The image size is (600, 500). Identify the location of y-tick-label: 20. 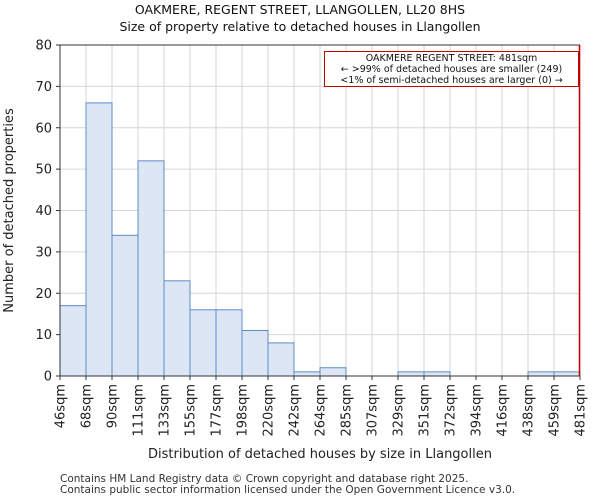
(43, 294).